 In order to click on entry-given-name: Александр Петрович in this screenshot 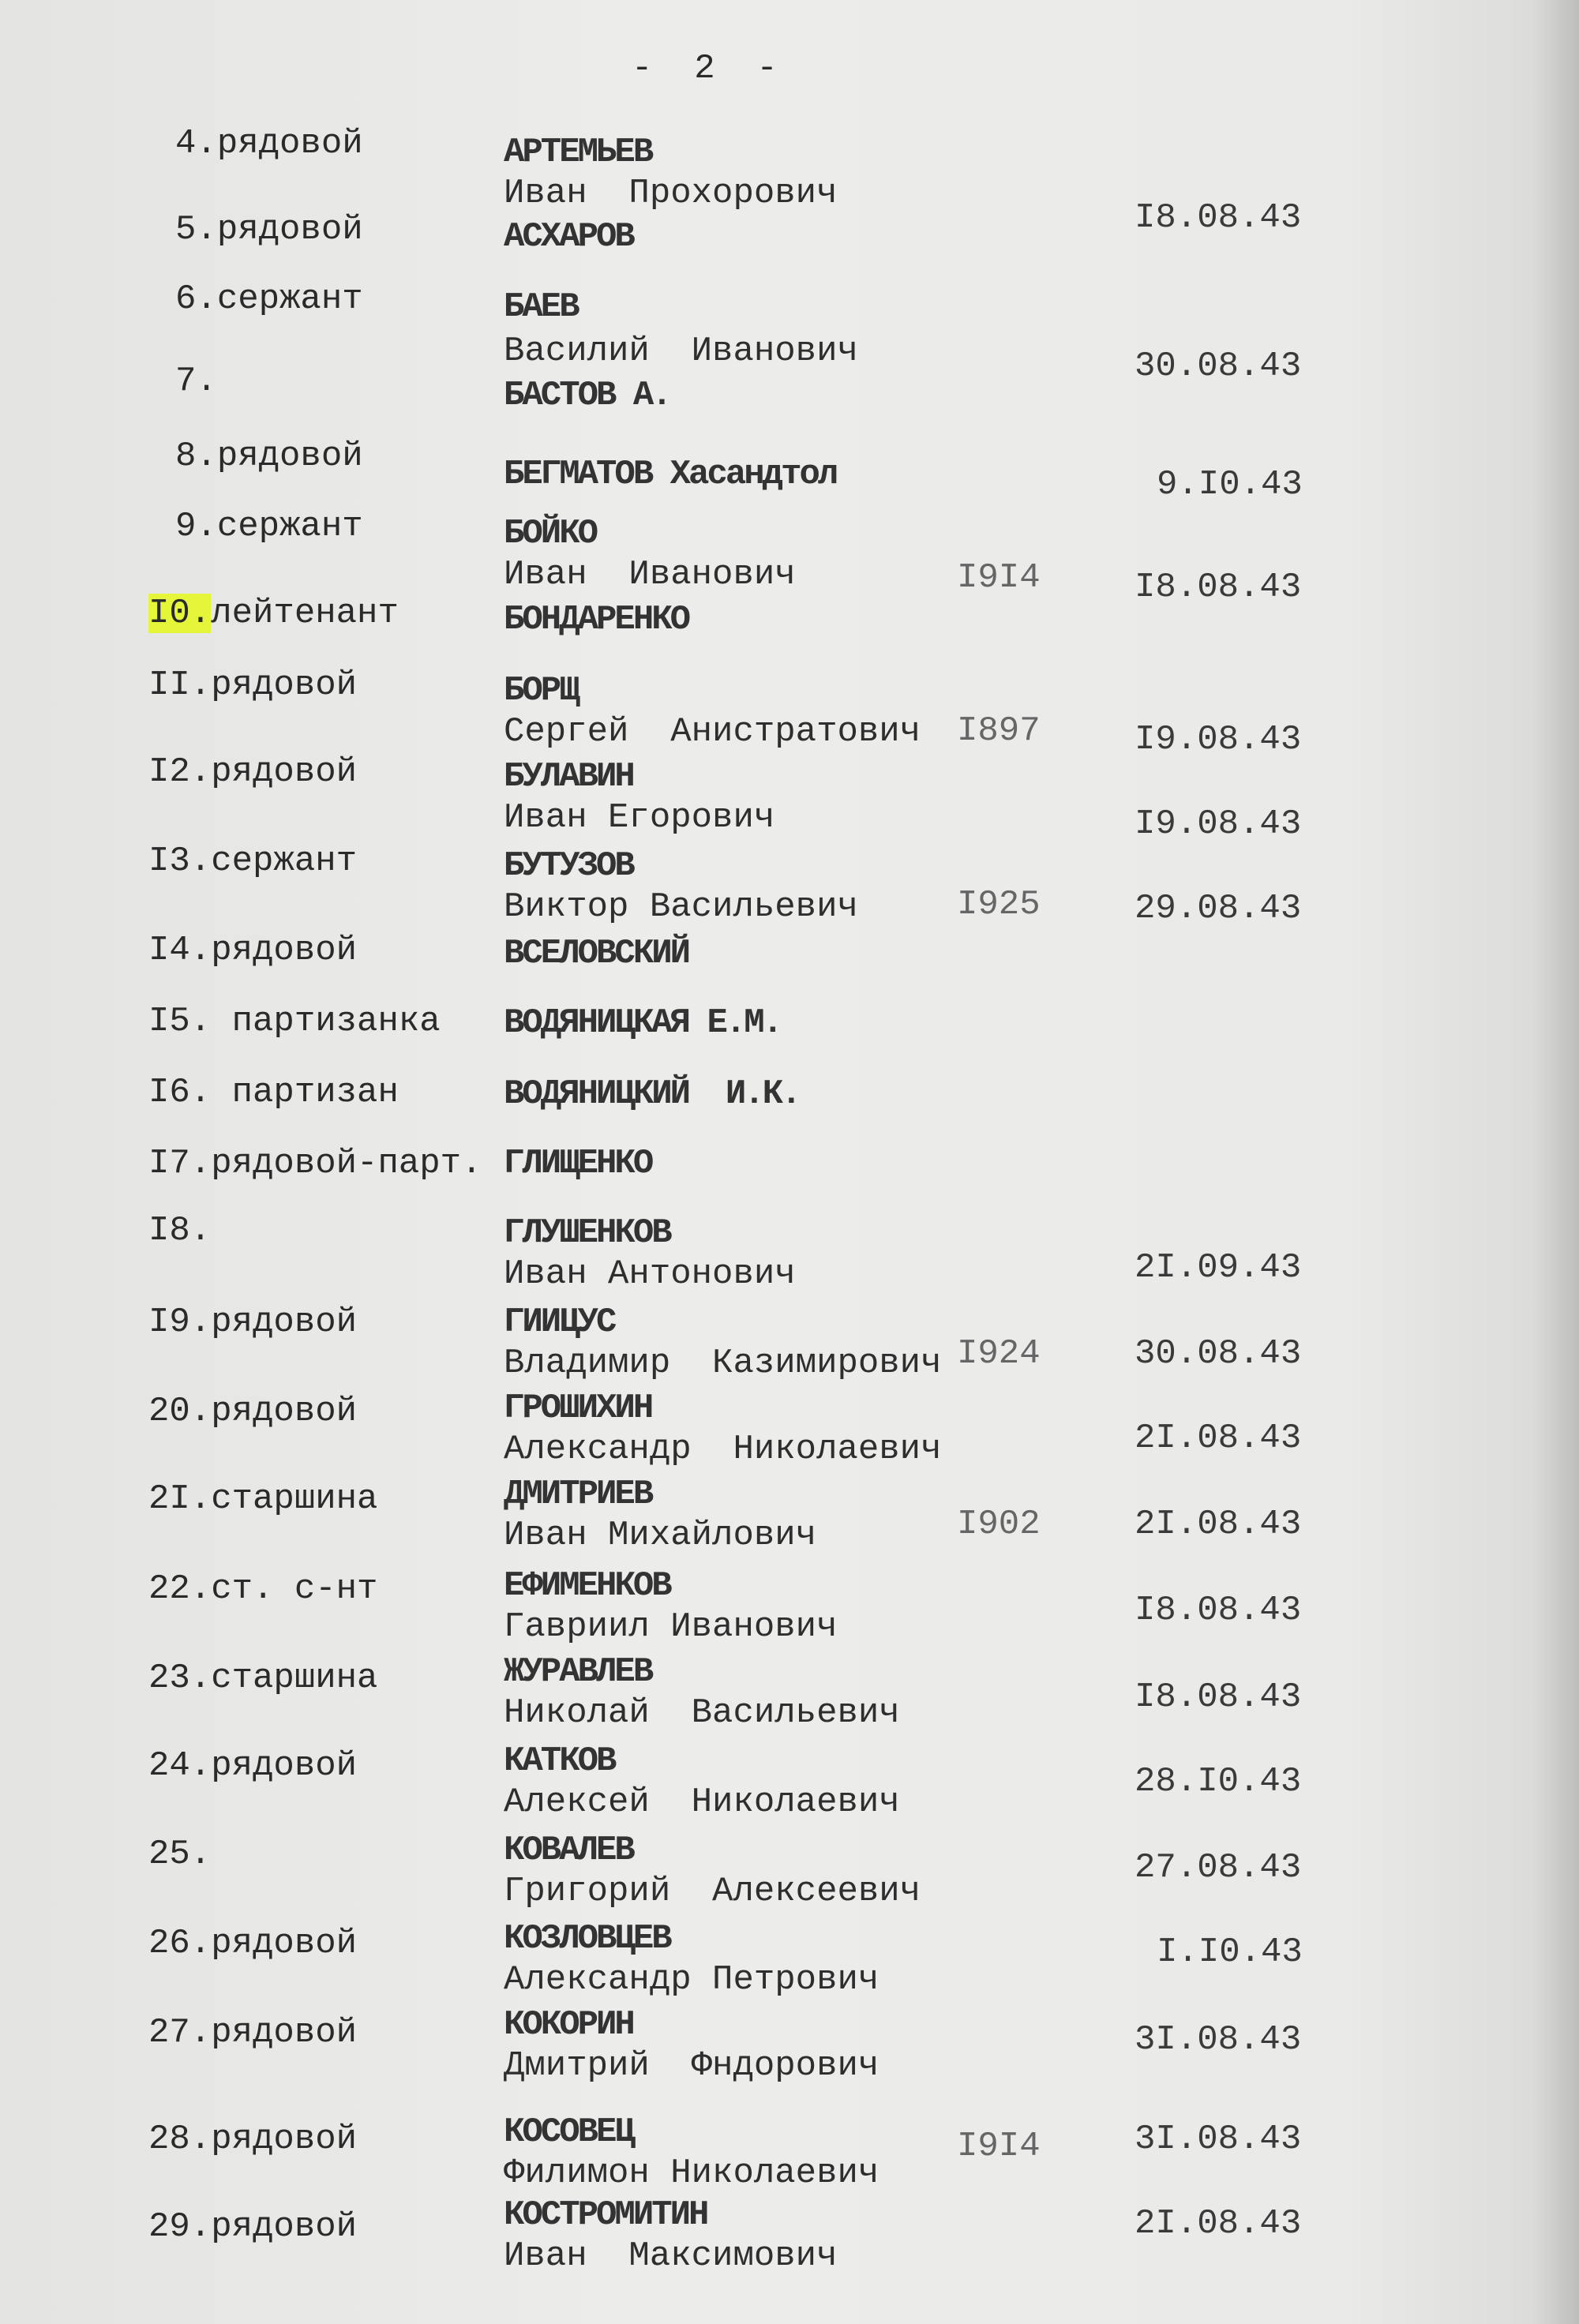, I will do `click(692, 1980)`.